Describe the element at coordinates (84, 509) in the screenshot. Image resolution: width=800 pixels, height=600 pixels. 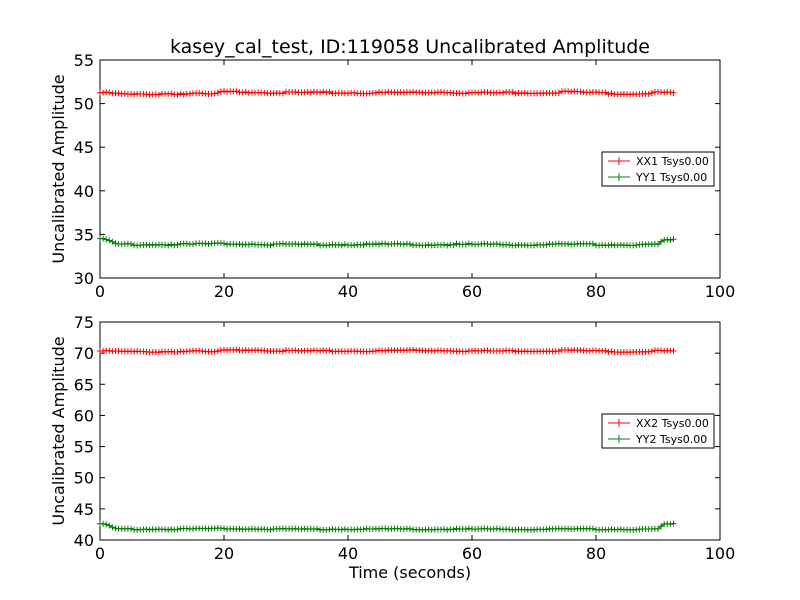
I see `y-tick-label: 45` at that location.